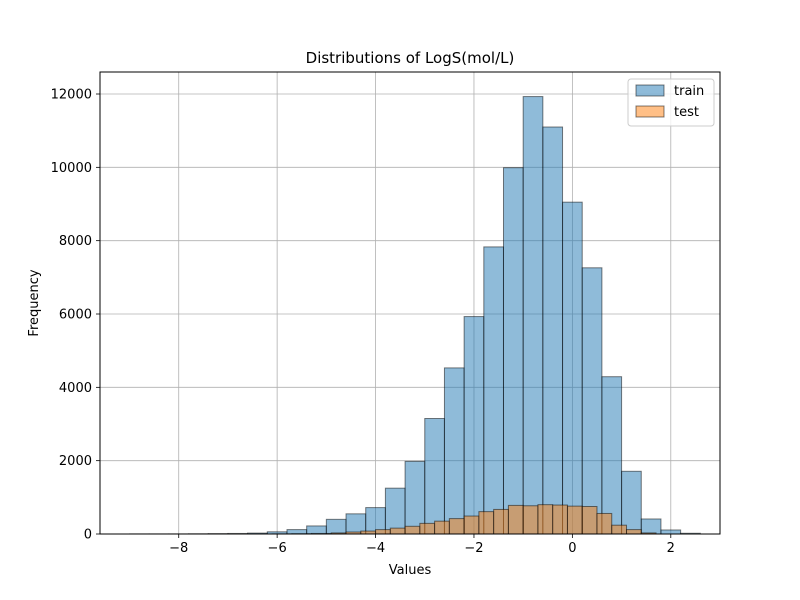  What do you see at coordinates (410, 58) in the screenshot?
I see `chart-title: Distributions of LogS(mol/L)` at bounding box center [410, 58].